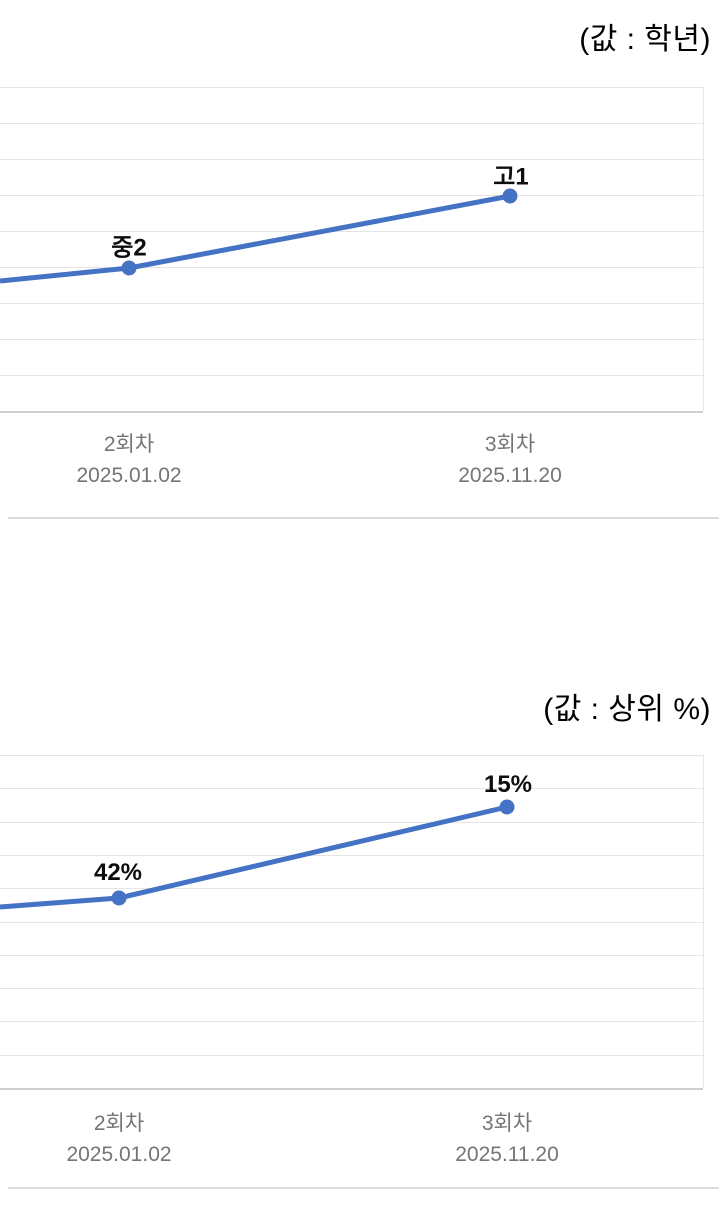 This screenshot has height=1205, width=725. What do you see at coordinates (118, 872) in the screenshot?
I see `data-point-label: 42%` at bounding box center [118, 872].